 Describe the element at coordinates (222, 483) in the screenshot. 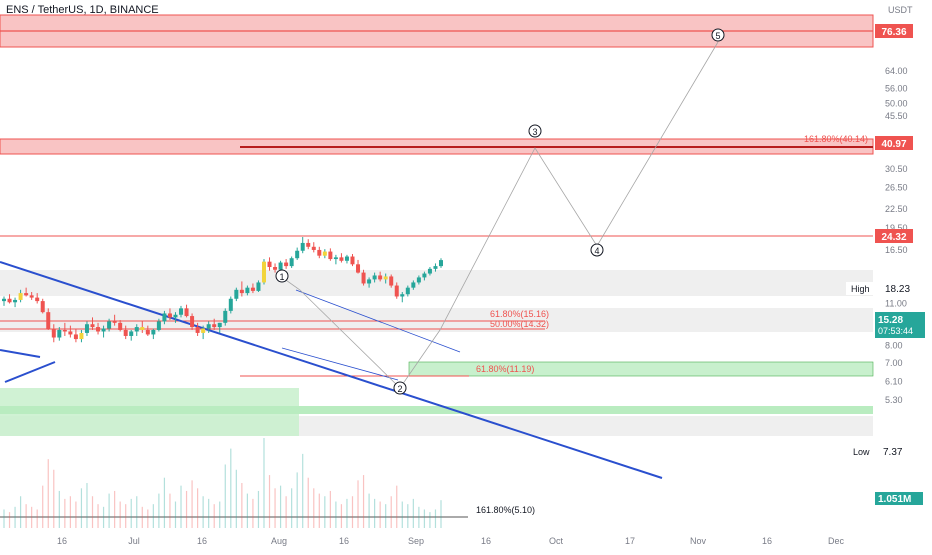

I see `volume-layer` at that location.